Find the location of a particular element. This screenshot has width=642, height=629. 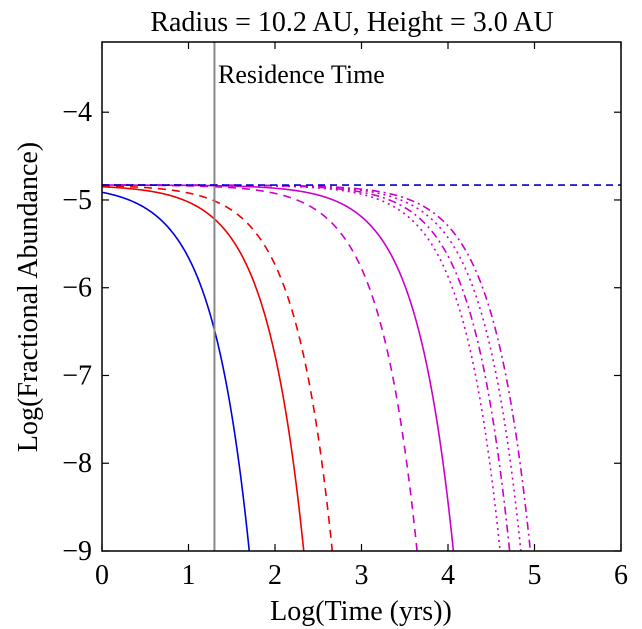

y-tick-label: −6 is located at coordinates (77, 288).